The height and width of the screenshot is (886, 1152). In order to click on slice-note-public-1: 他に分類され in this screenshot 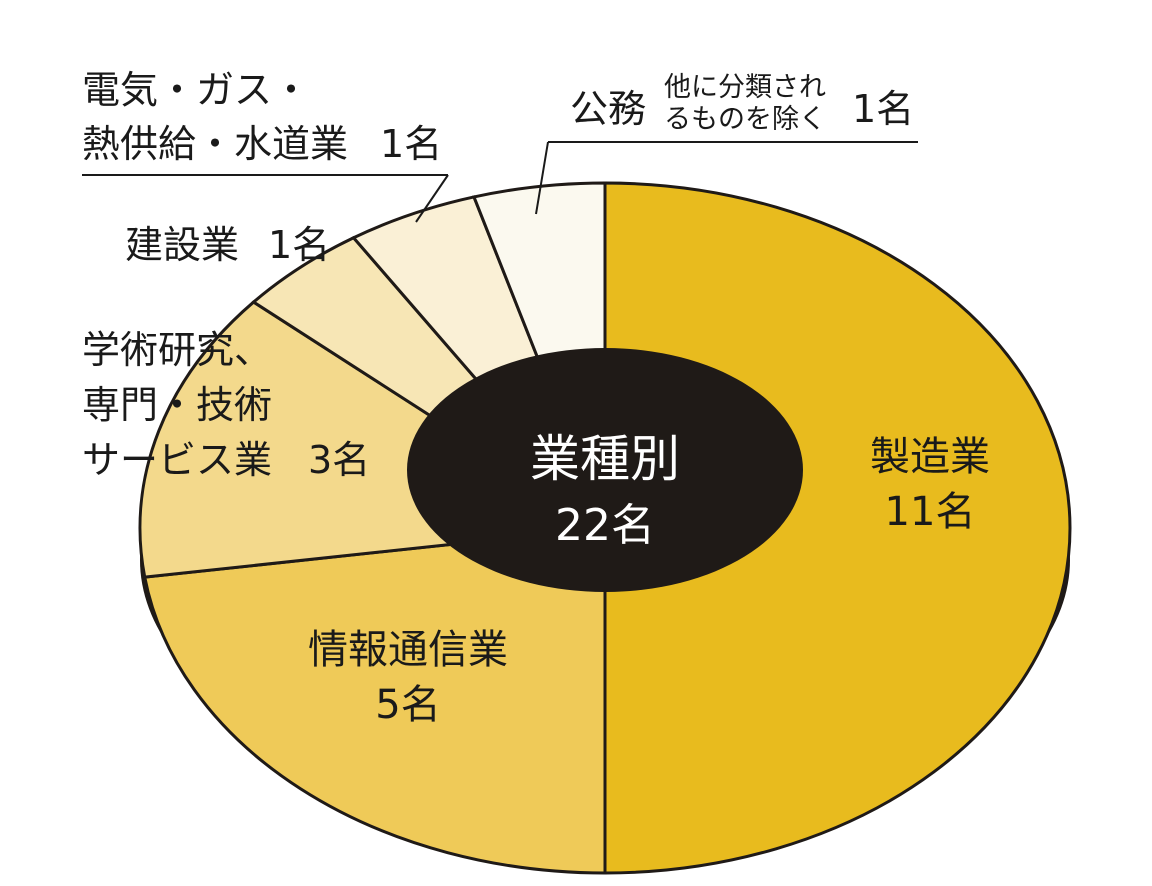, I will do `click(745, 87)`.